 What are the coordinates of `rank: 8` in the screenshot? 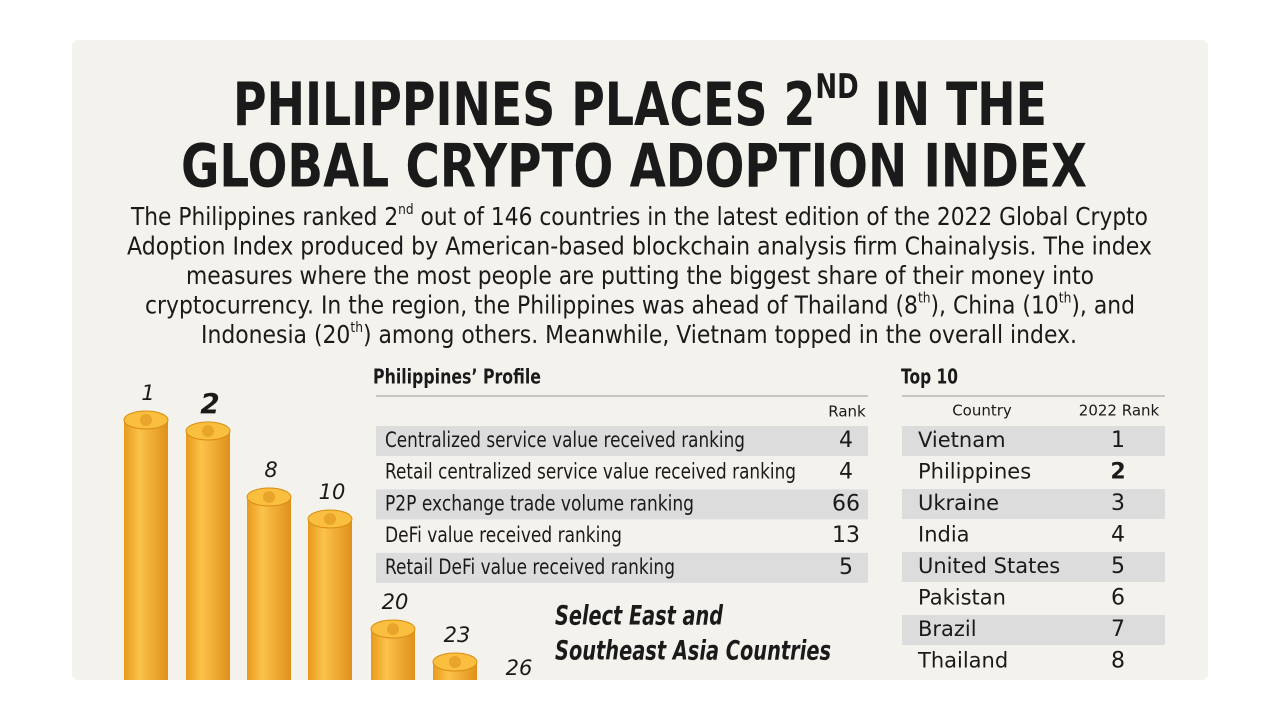 It's located at (1118, 661).